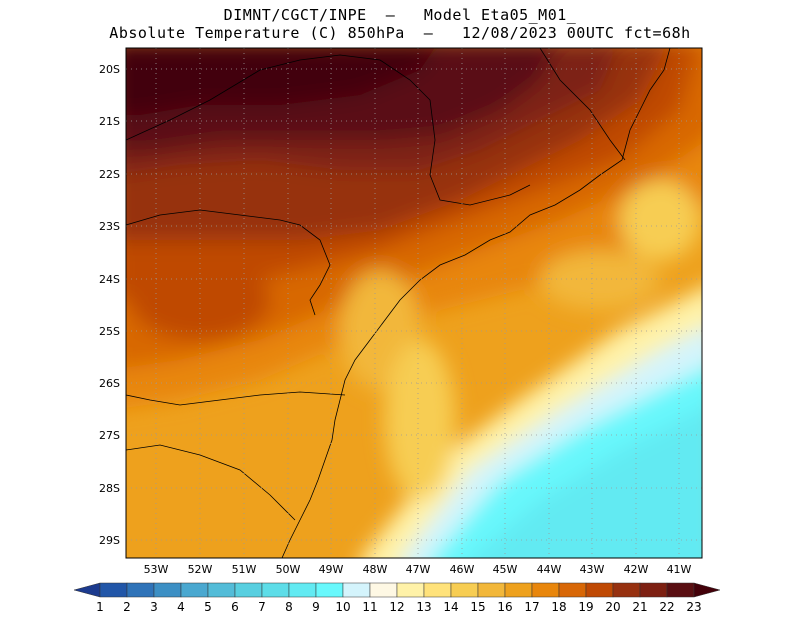  I want to click on lat-label: 21S, so click(109, 121).